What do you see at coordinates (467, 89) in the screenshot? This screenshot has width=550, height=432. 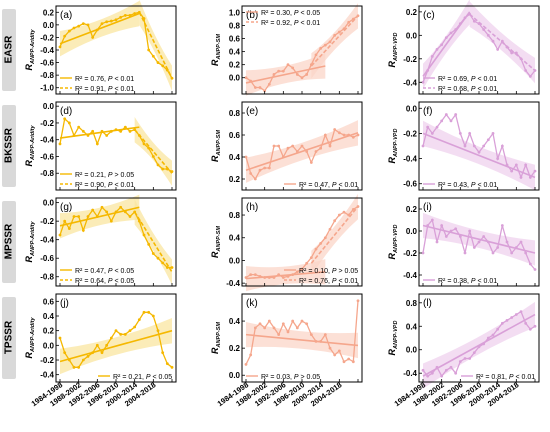 I see `legend-text: R² = 0.68, P < 0.01` at bounding box center [467, 89].